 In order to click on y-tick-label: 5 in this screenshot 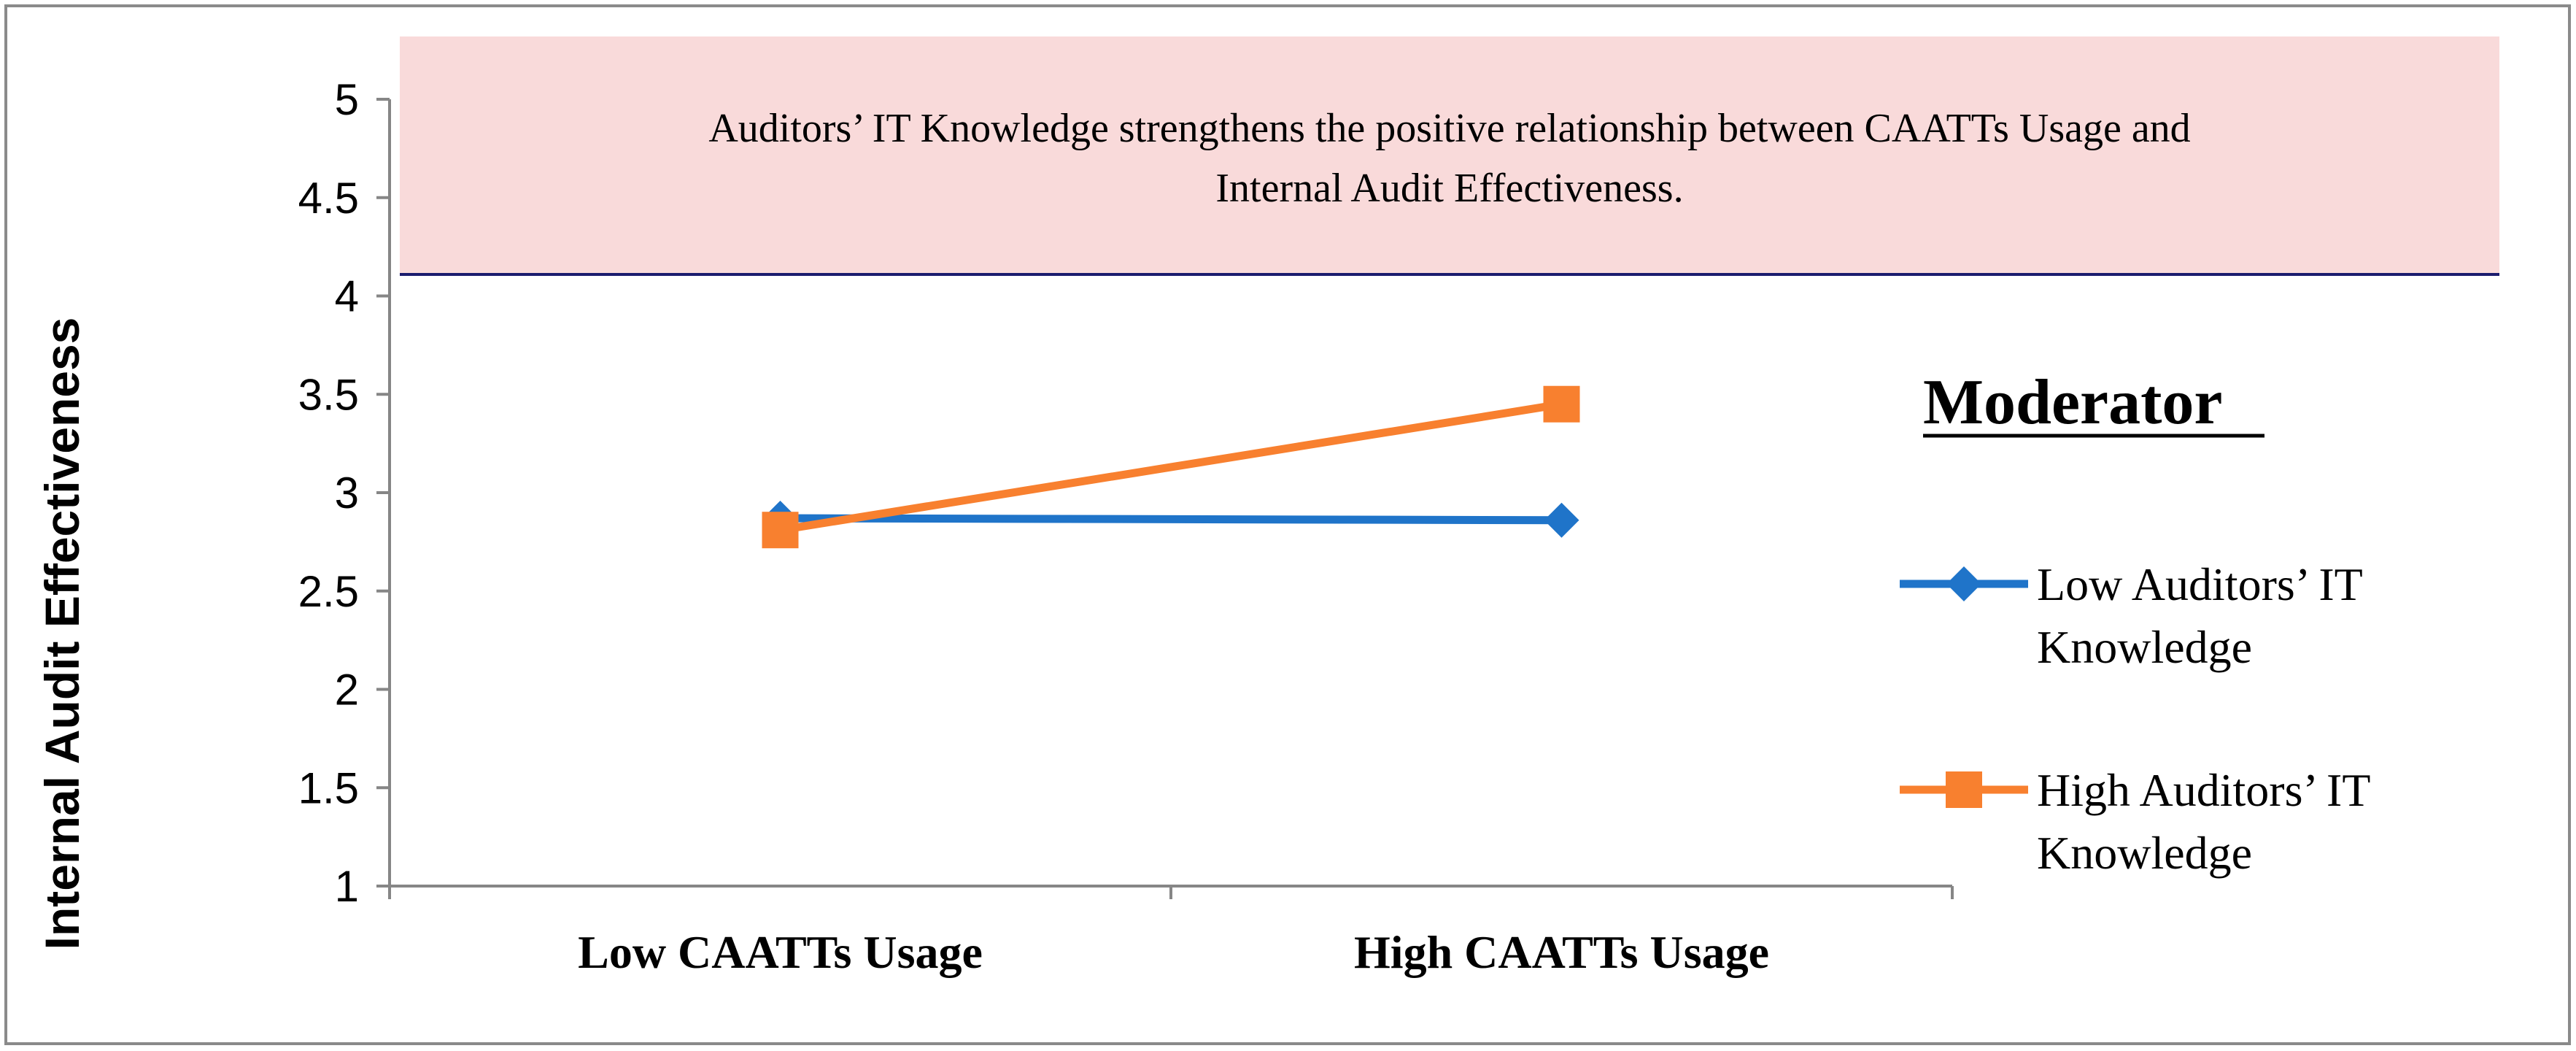, I will do `click(347, 99)`.